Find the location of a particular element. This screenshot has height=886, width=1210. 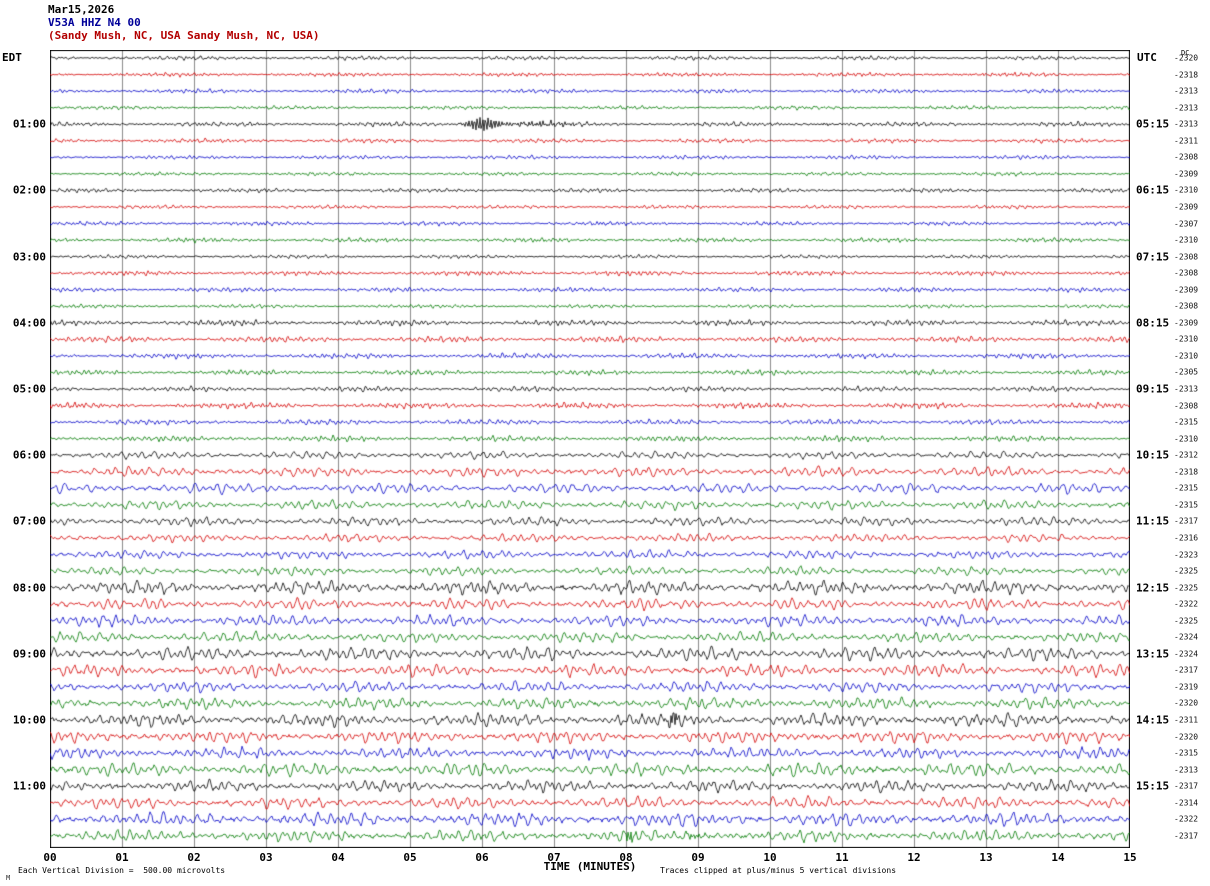

x-tick-label: 03 is located at coordinates (266, 857).